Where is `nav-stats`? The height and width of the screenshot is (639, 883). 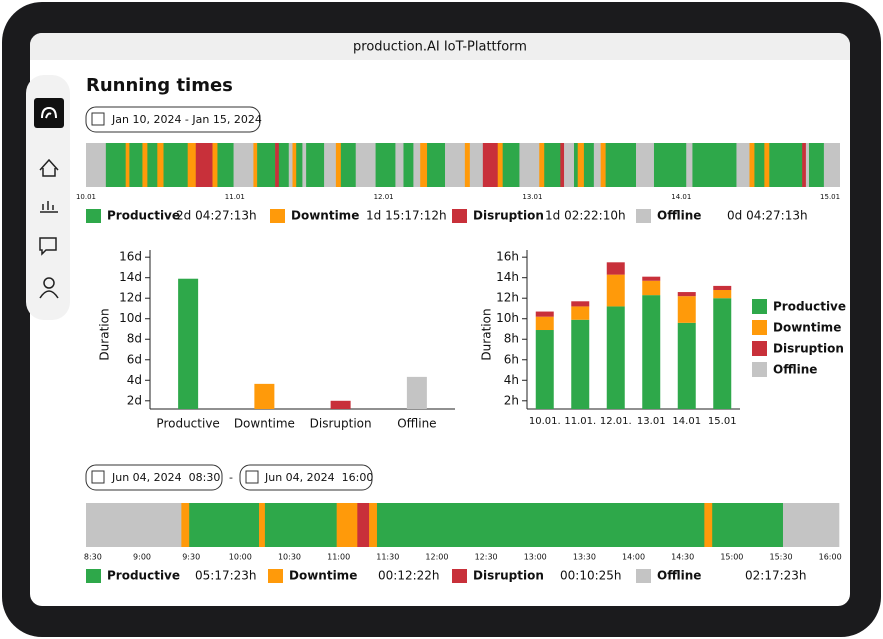 nav-stats is located at coordinates (49, 207).